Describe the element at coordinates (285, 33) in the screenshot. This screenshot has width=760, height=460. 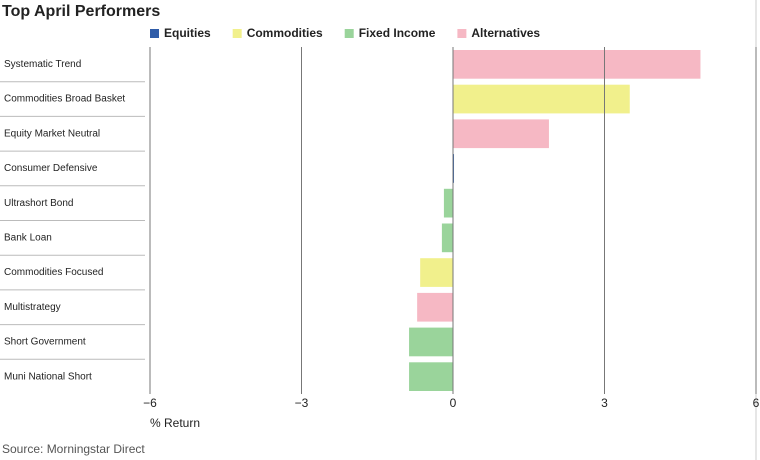
I see `legend-label: Commodities` at that location.